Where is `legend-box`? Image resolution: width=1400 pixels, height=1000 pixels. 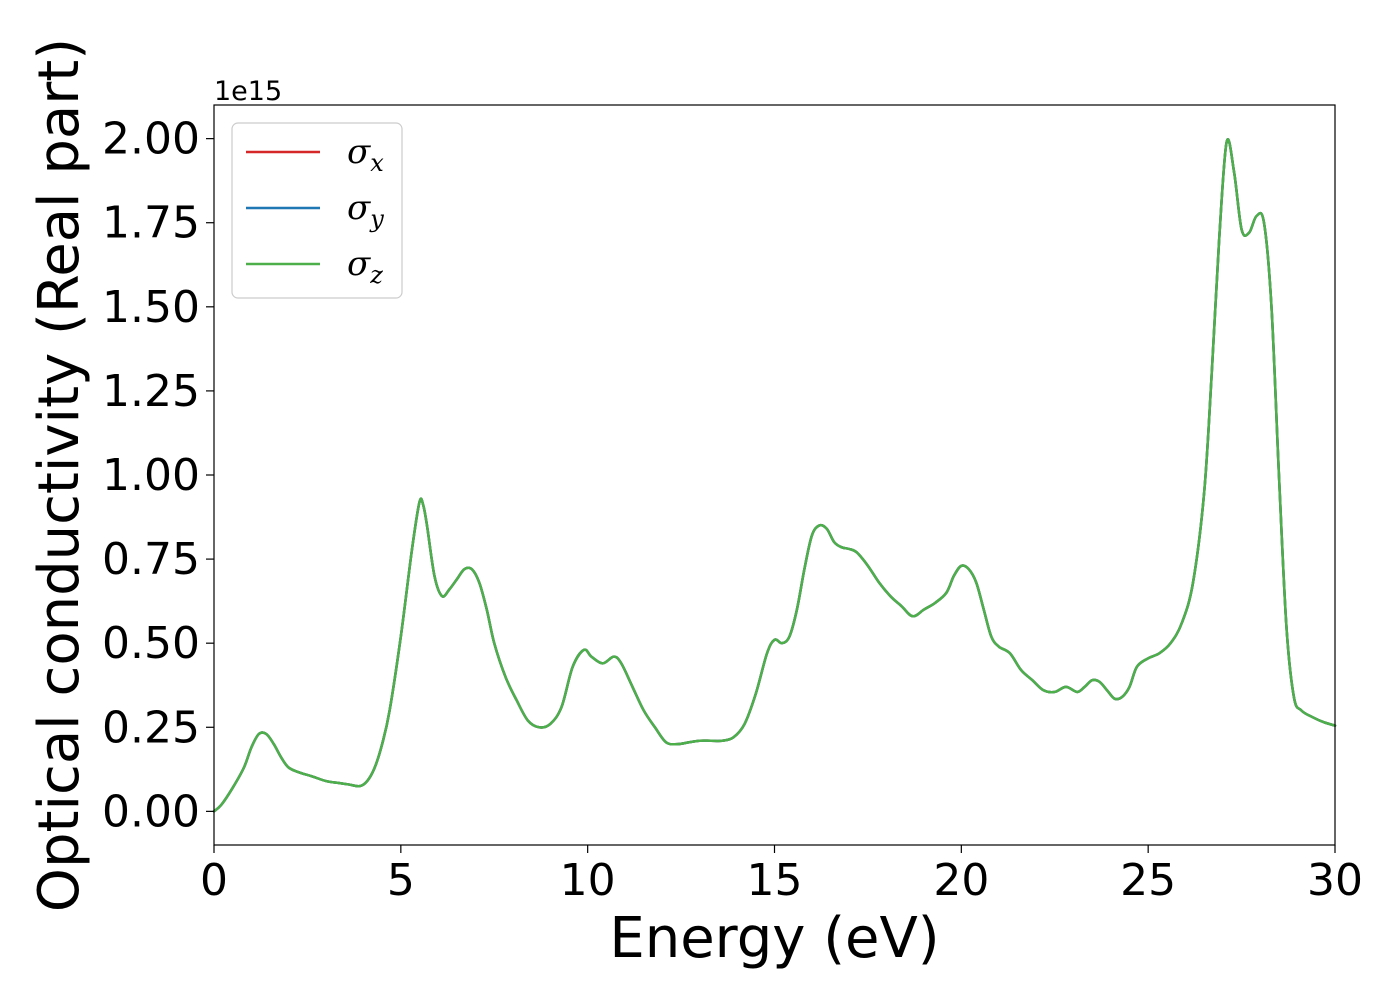
legend-box is located at coordinates (317, 210).